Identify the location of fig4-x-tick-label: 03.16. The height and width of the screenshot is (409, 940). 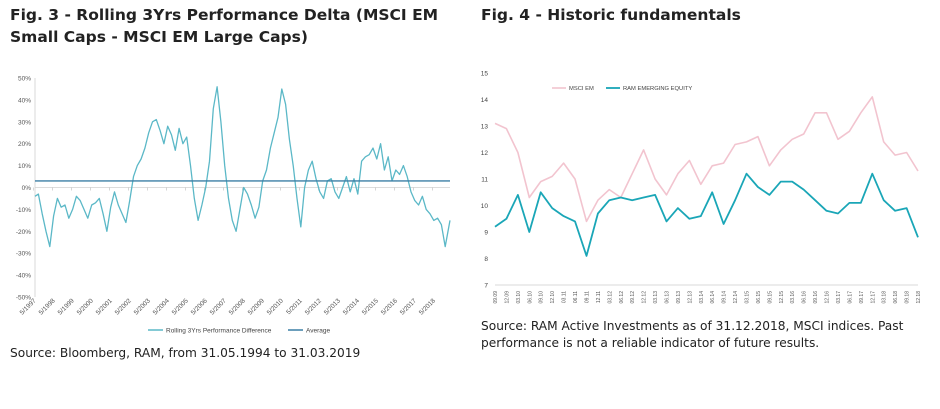
(793, 297).